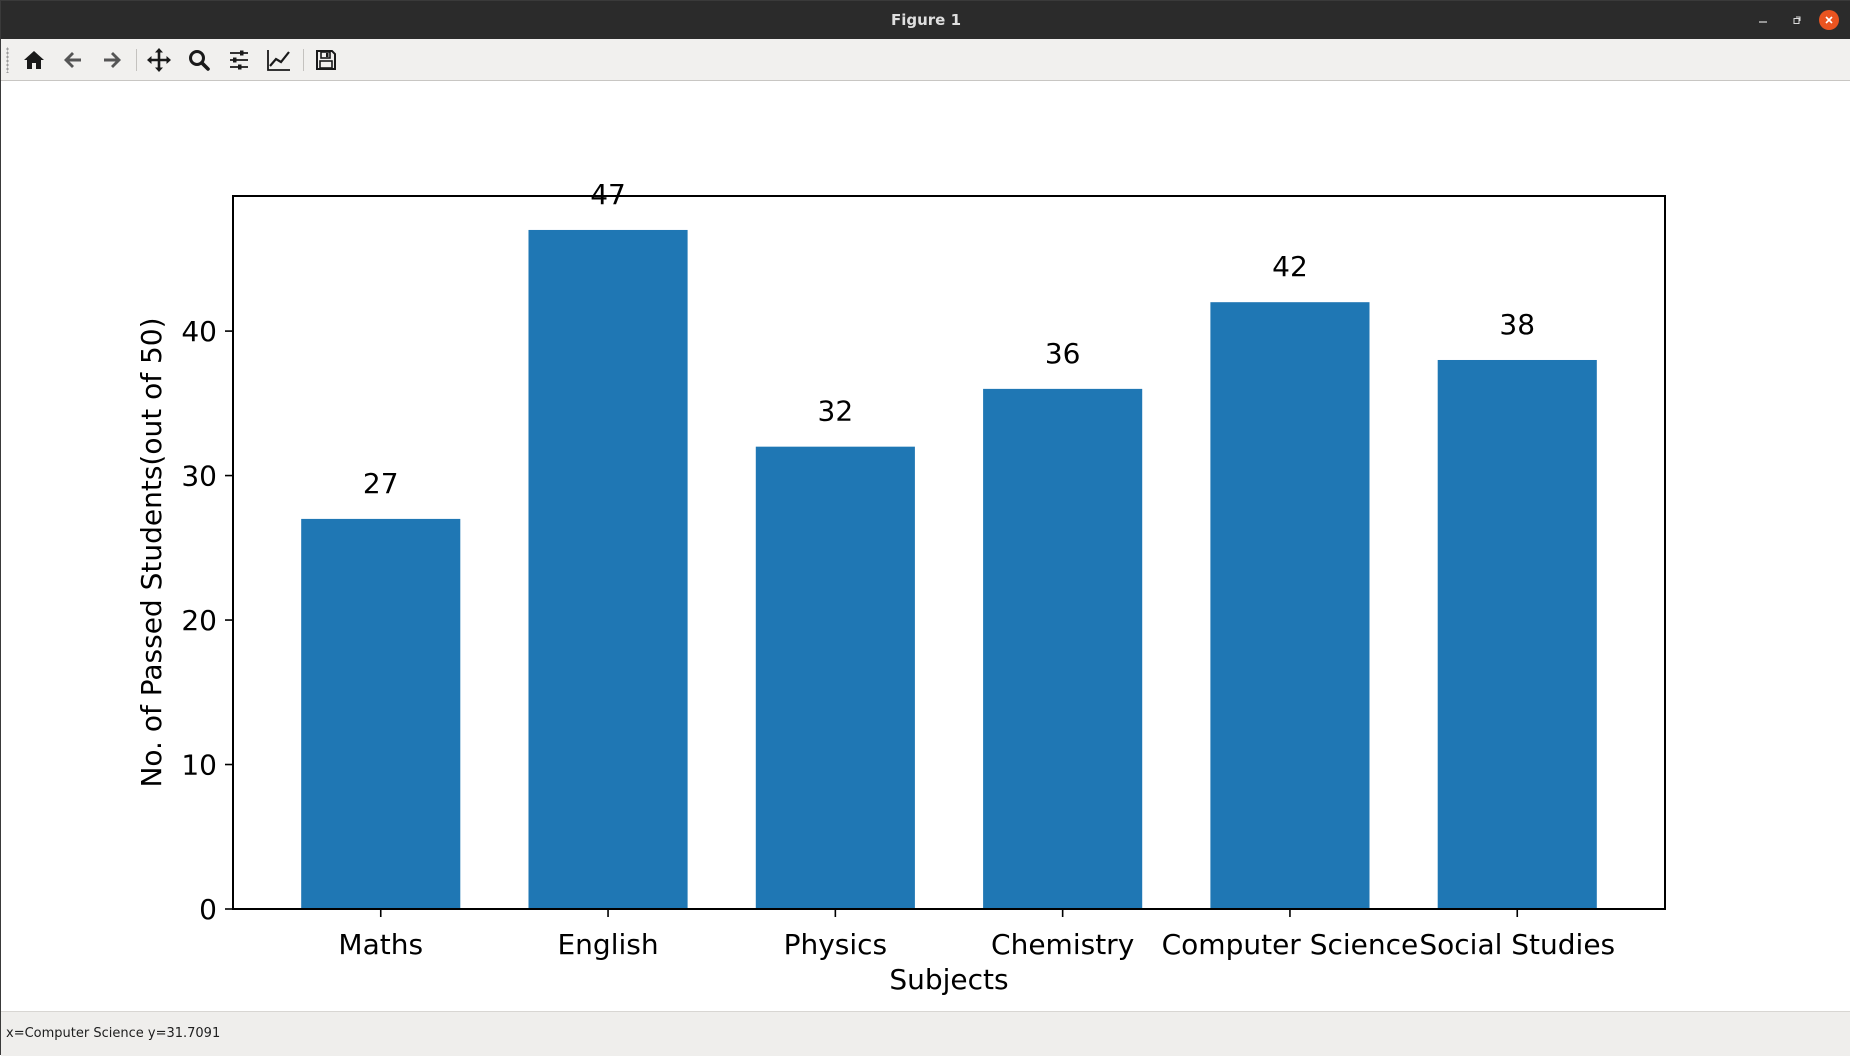  What do you see at coordinates (1063, 353) in the screenshot?
I see `bar-value-label: 36` at bounding box center [1063, 353].